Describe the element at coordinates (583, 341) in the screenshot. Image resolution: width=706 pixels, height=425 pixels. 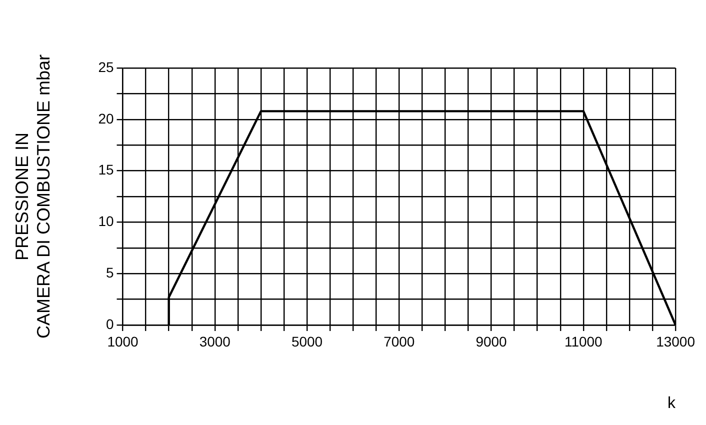
I see `x-tick-label: 11000` at that location.